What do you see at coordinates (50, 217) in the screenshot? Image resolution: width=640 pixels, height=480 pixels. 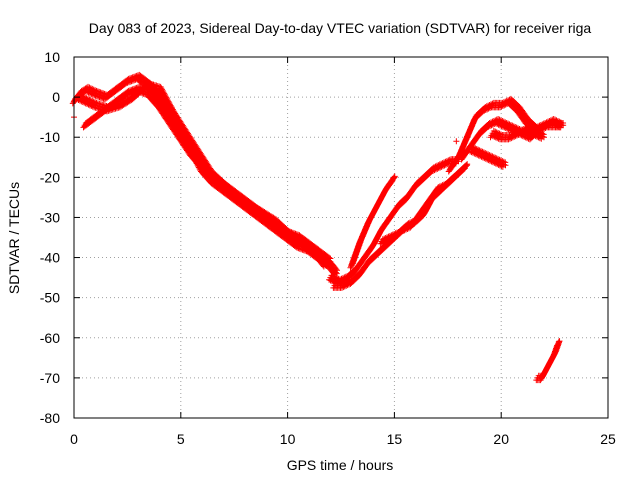 I see `y-tick-label: -30` at bounding box center [50, 217].